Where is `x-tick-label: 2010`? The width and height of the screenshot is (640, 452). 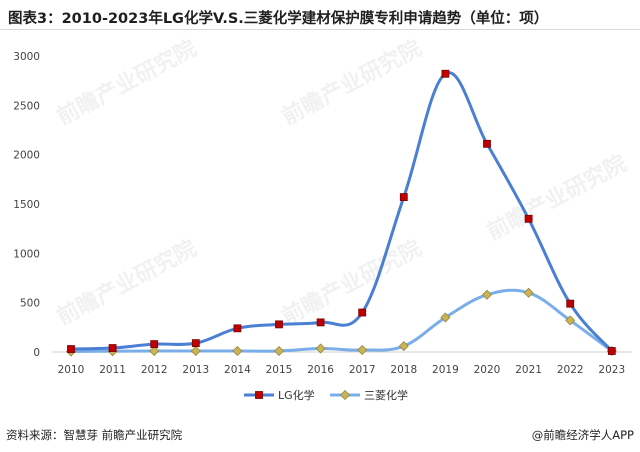 x-tick-label: 2010 is located at coordinates (71, 370).